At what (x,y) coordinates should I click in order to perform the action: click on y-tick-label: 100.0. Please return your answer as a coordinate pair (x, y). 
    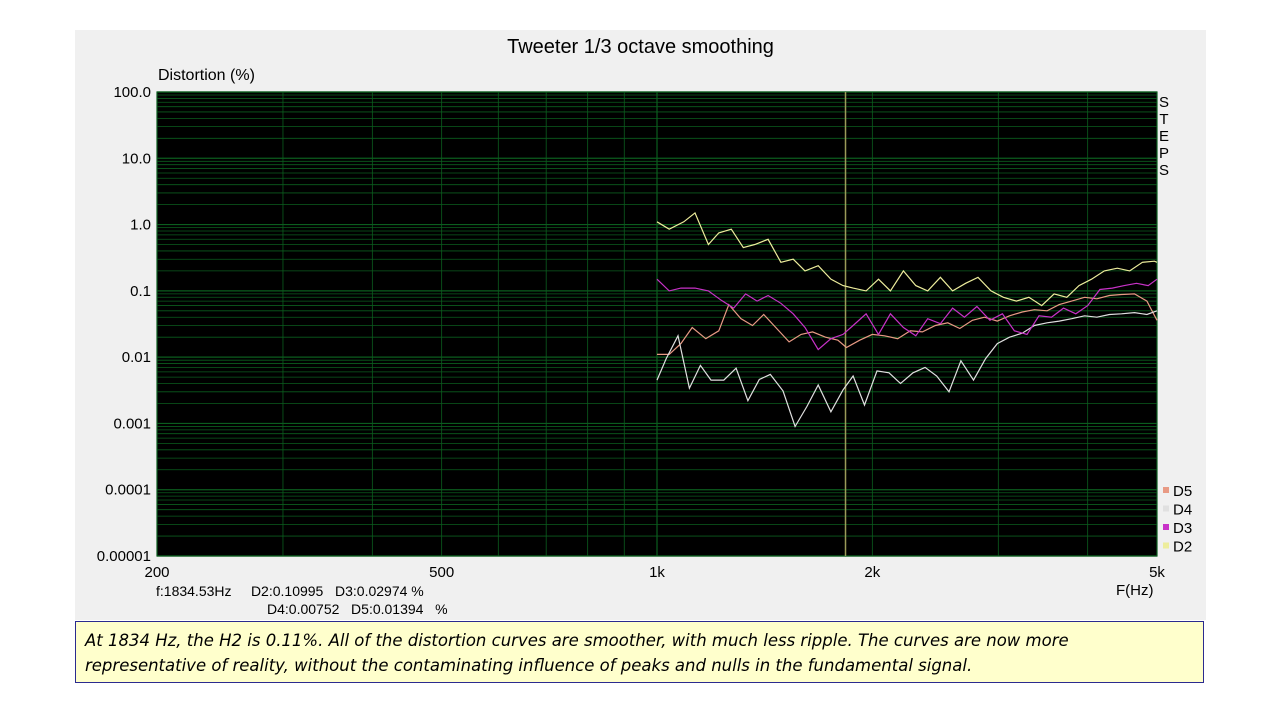
    Looking at the image, I should click on (132, 92).